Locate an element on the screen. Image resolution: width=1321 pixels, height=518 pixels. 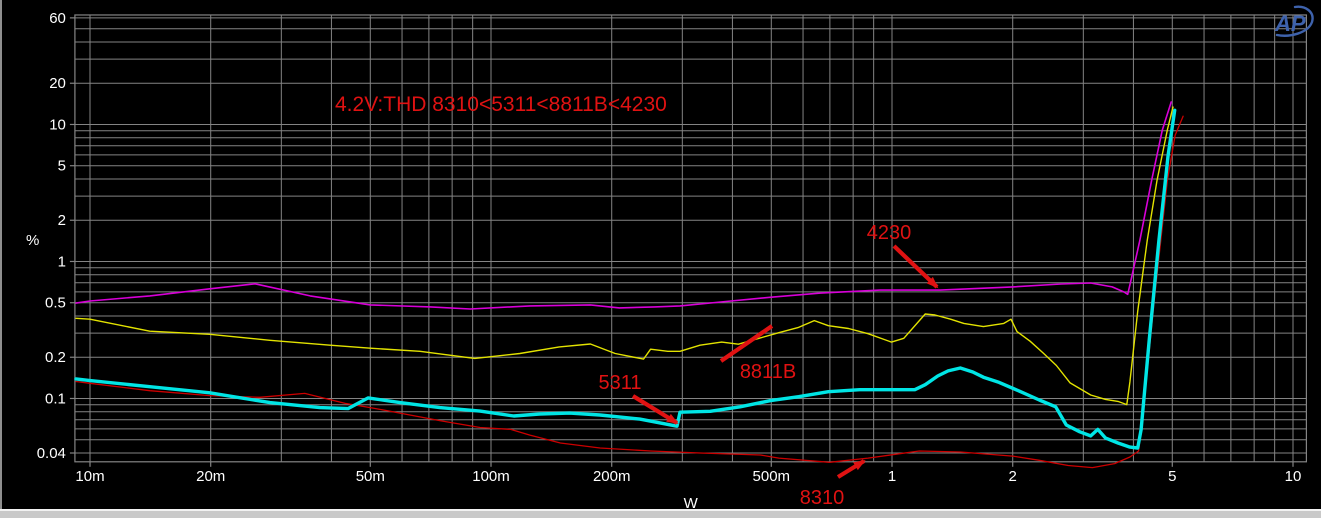
y-tick-label: 2 is located at coordinates (62, 220).